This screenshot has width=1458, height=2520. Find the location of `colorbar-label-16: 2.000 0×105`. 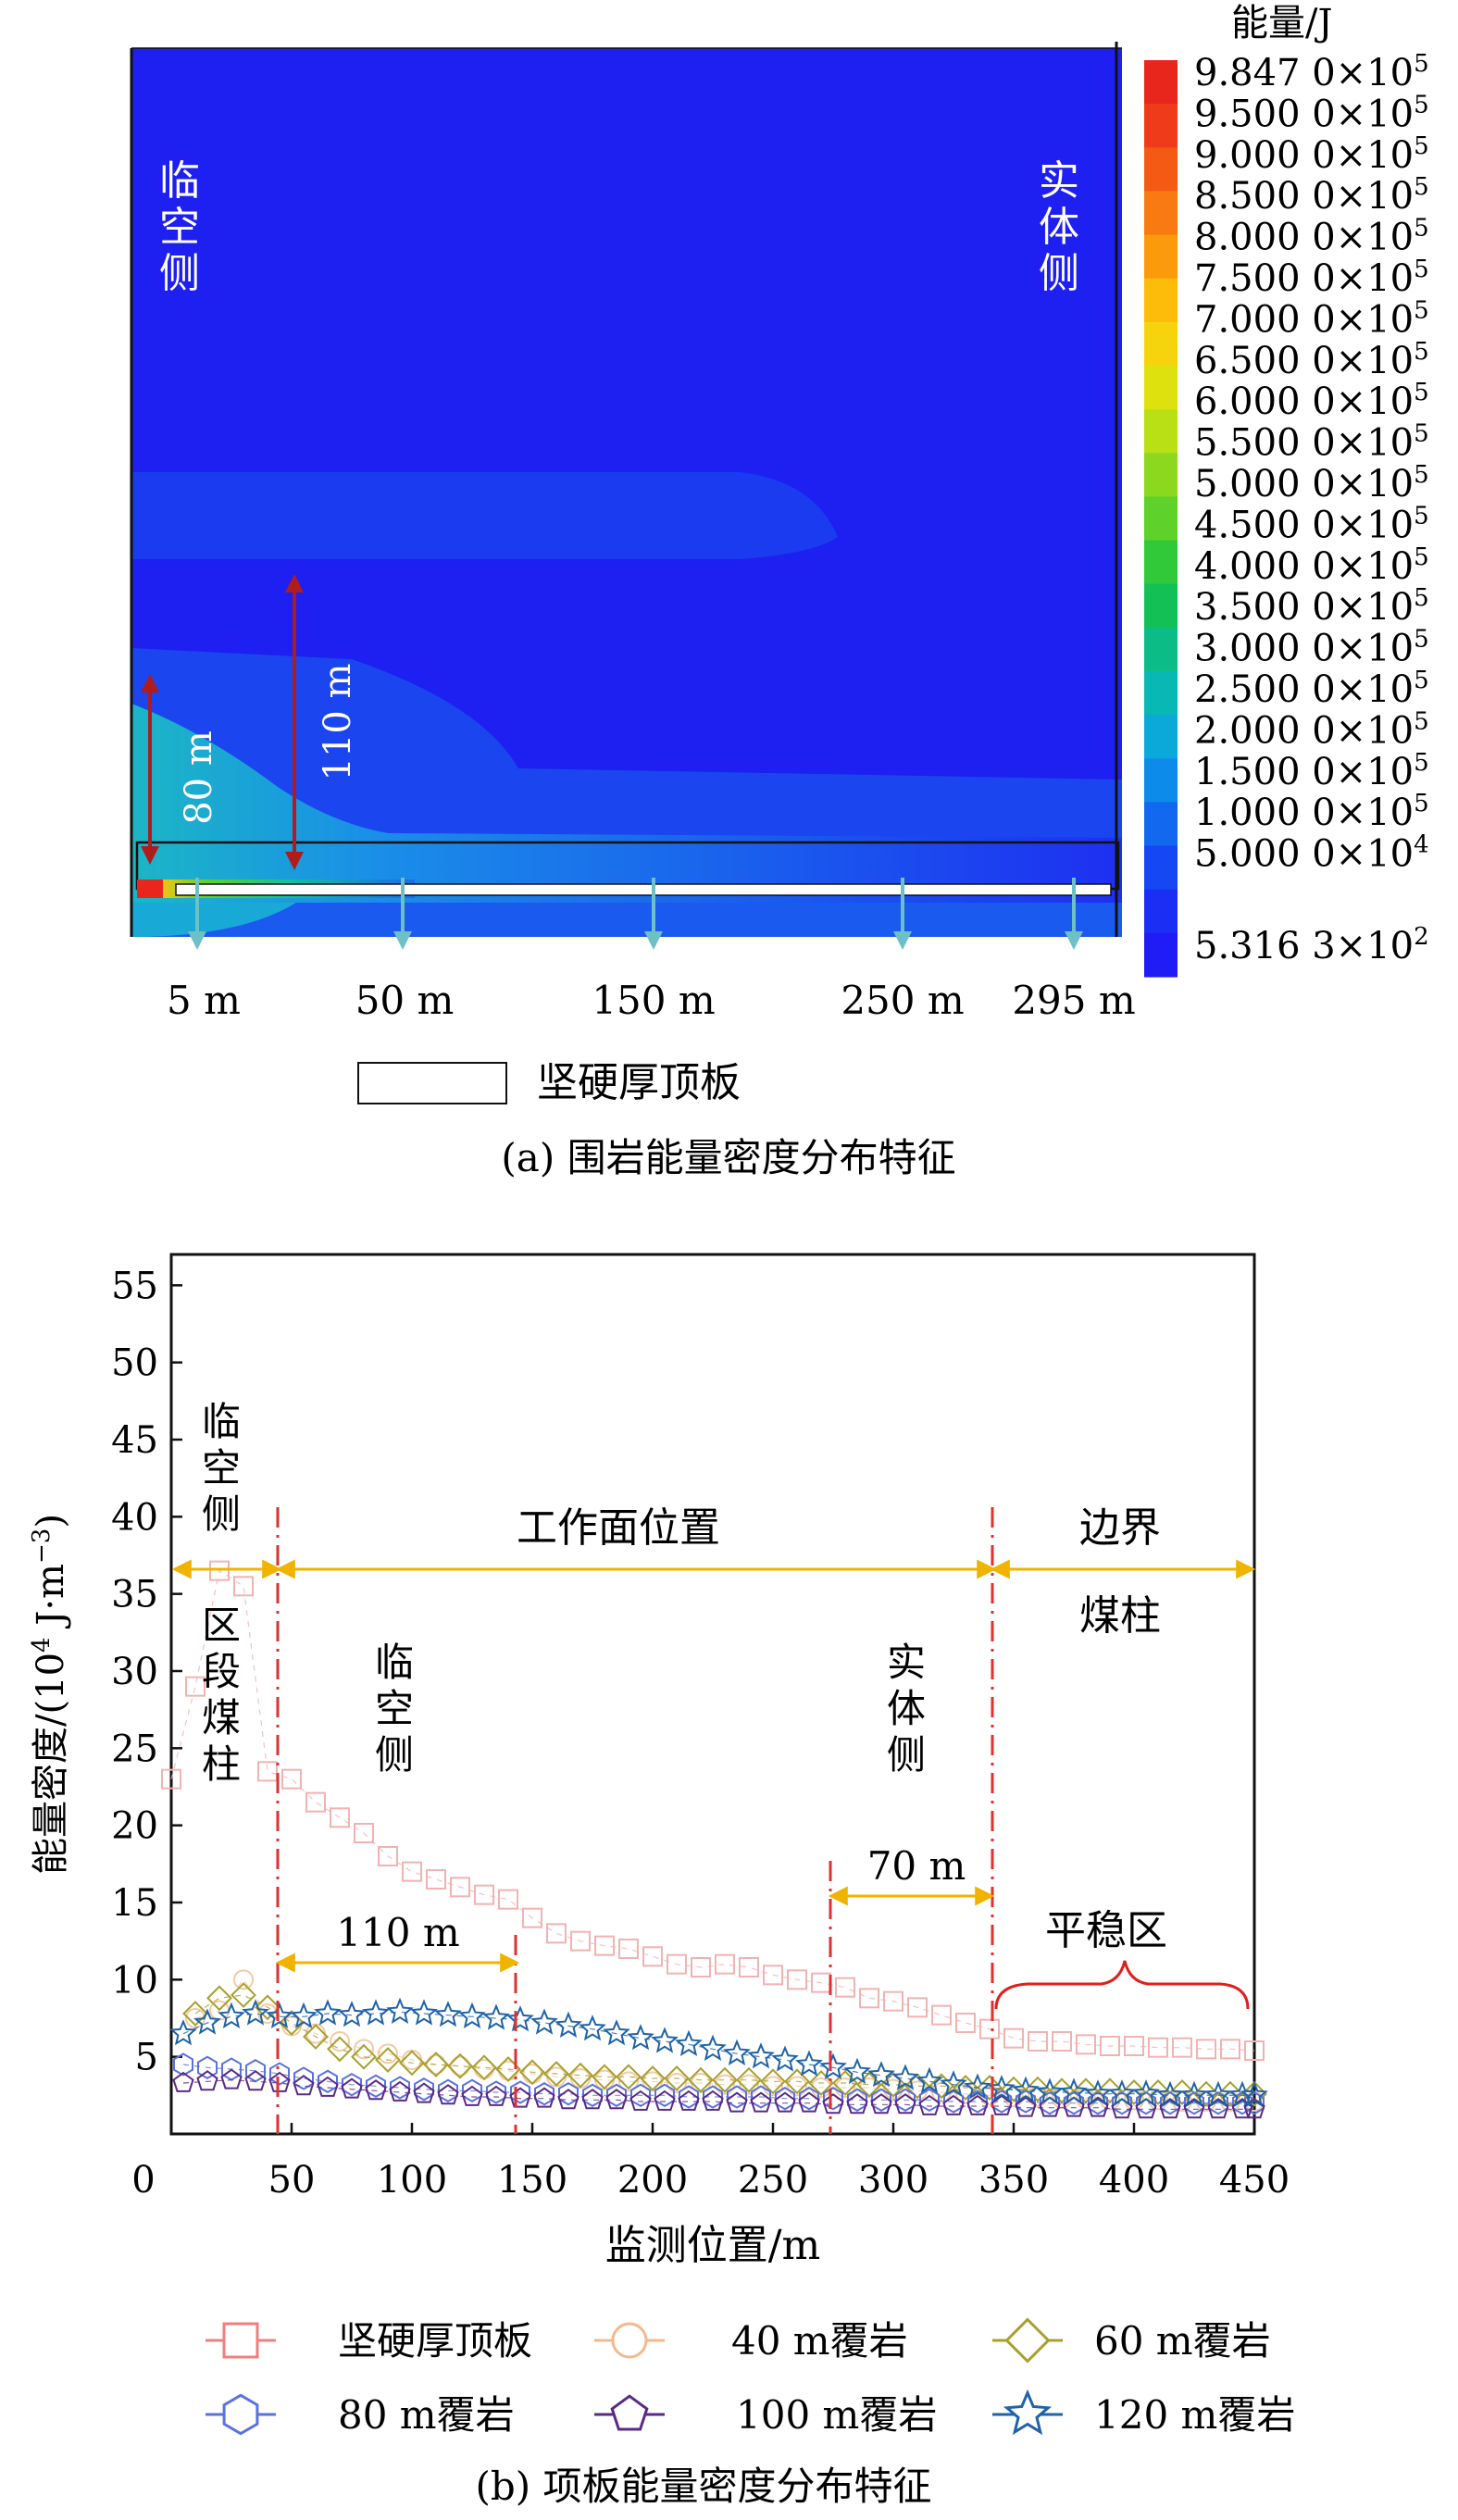

colorbar-label-16: 2.000 0×105 is located at coordinates (1311, 729).